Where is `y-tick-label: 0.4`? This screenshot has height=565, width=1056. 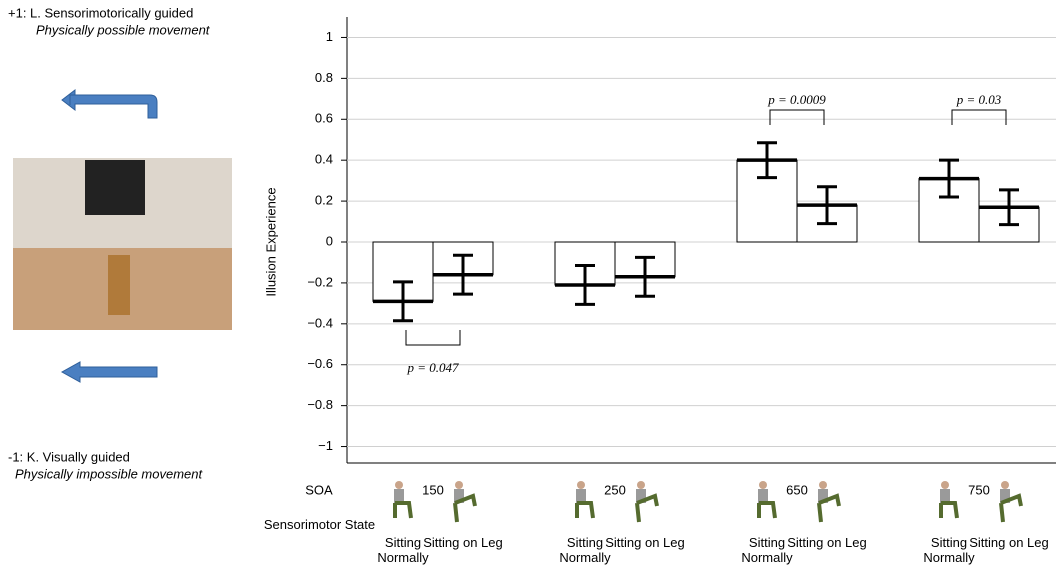 y-tick-label: 0.4 is located at coordinates (324, 159).